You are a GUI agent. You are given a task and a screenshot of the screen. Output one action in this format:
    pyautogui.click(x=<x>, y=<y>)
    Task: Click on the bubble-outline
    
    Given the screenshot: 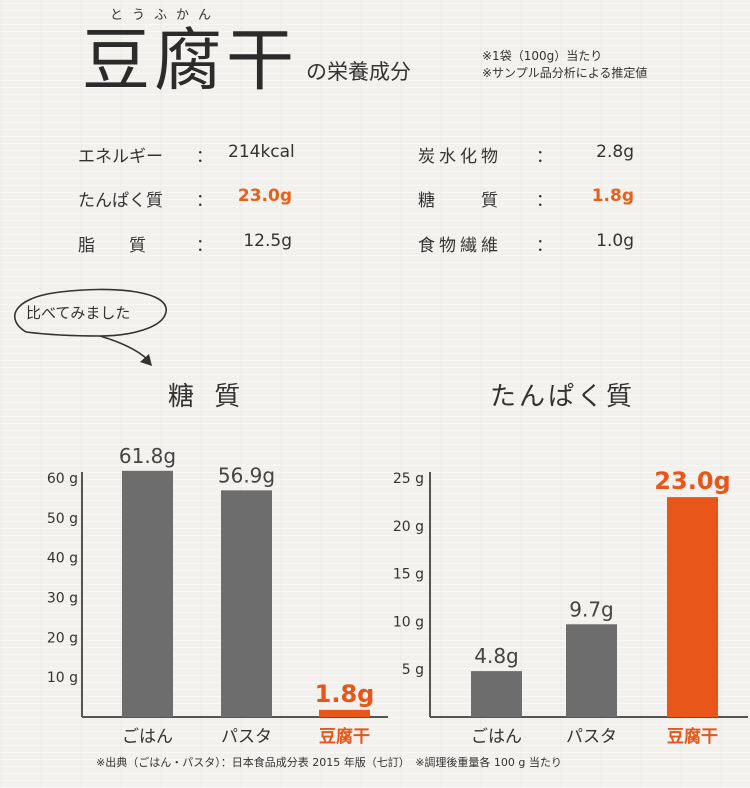 What is the action you would take?
    pyautogui.click(x=90, y=312)
    